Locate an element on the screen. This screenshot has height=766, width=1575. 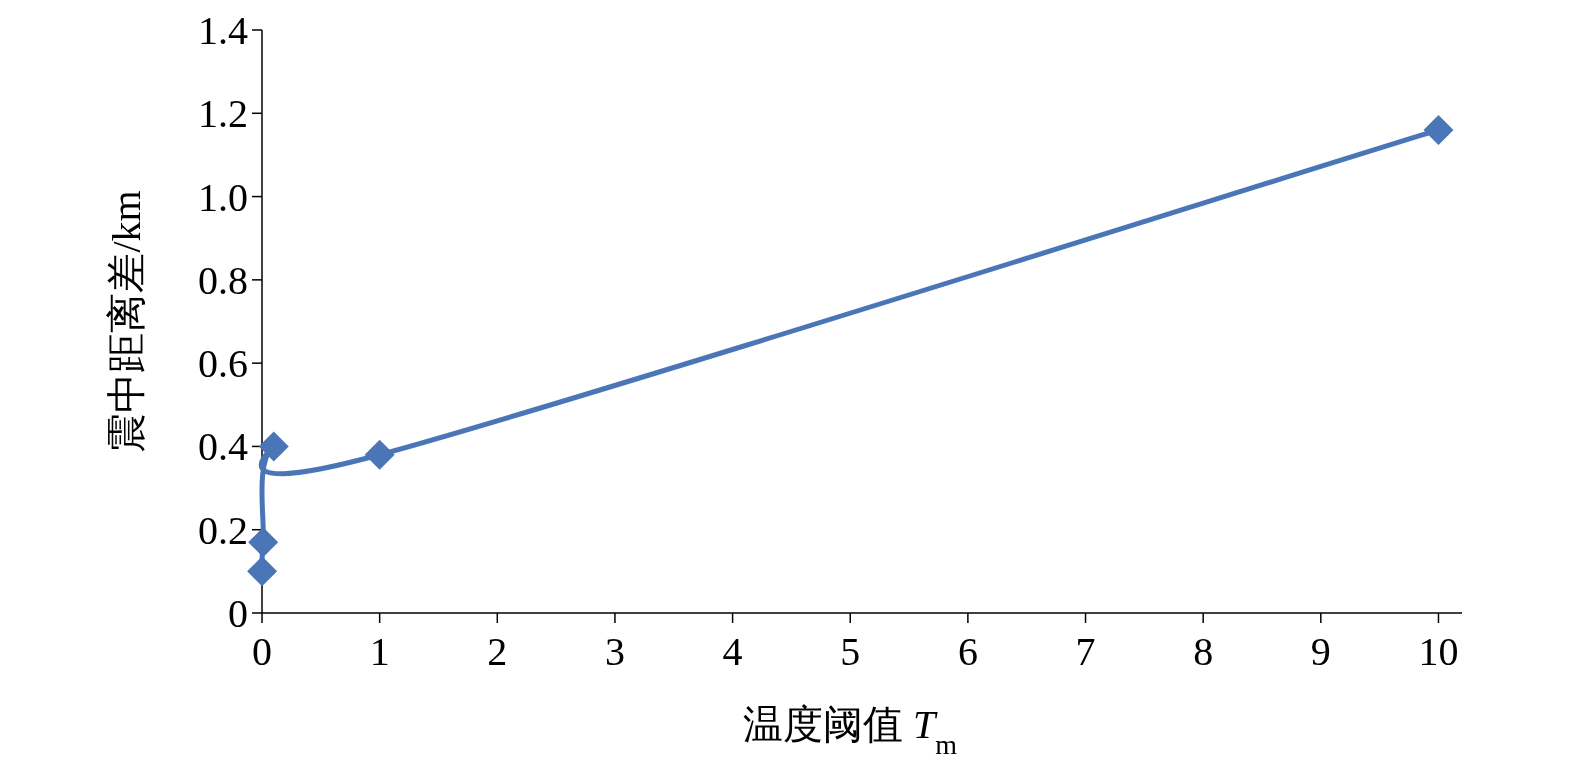
x-tick-label: 10 is located at coordinates (1438, 651).